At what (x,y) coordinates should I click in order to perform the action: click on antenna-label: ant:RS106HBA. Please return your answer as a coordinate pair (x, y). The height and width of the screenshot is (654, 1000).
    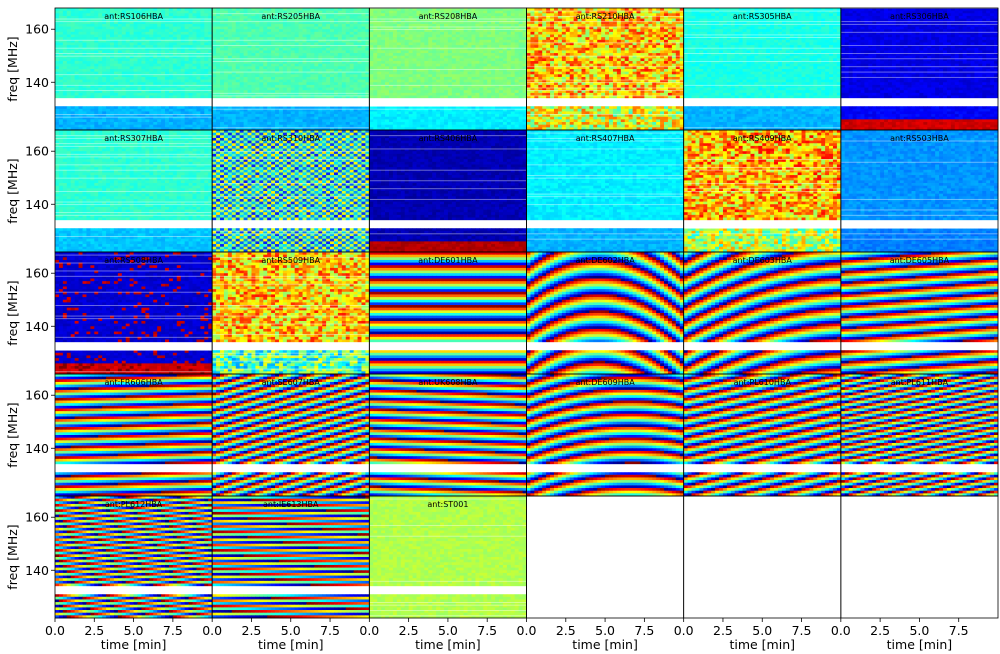
    Looking at the image, I should click on (133, 16).